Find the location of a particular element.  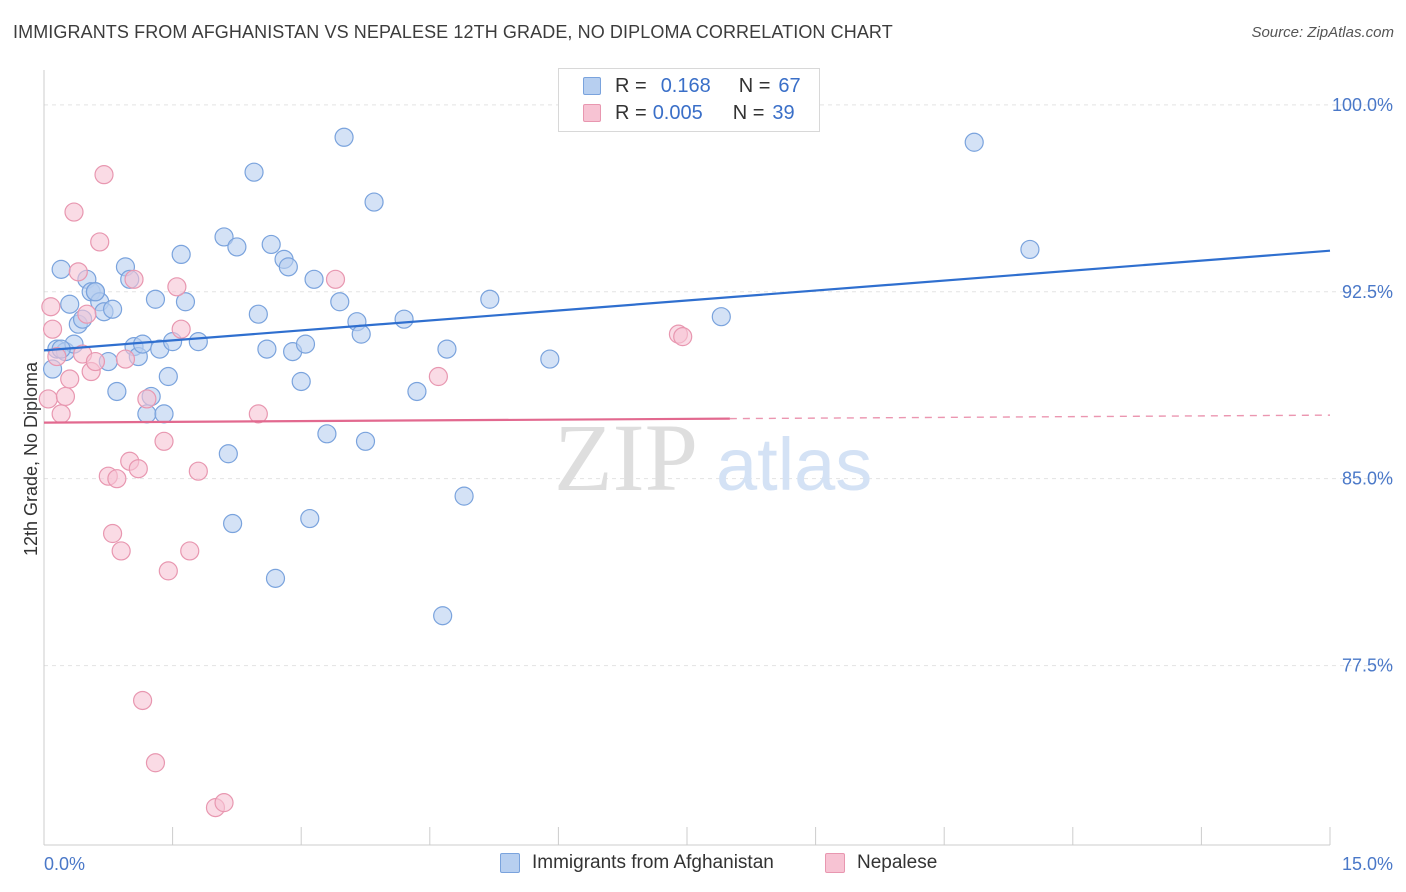

legend-item-nepalese: Nepalese is located at coordinates (881, 863).